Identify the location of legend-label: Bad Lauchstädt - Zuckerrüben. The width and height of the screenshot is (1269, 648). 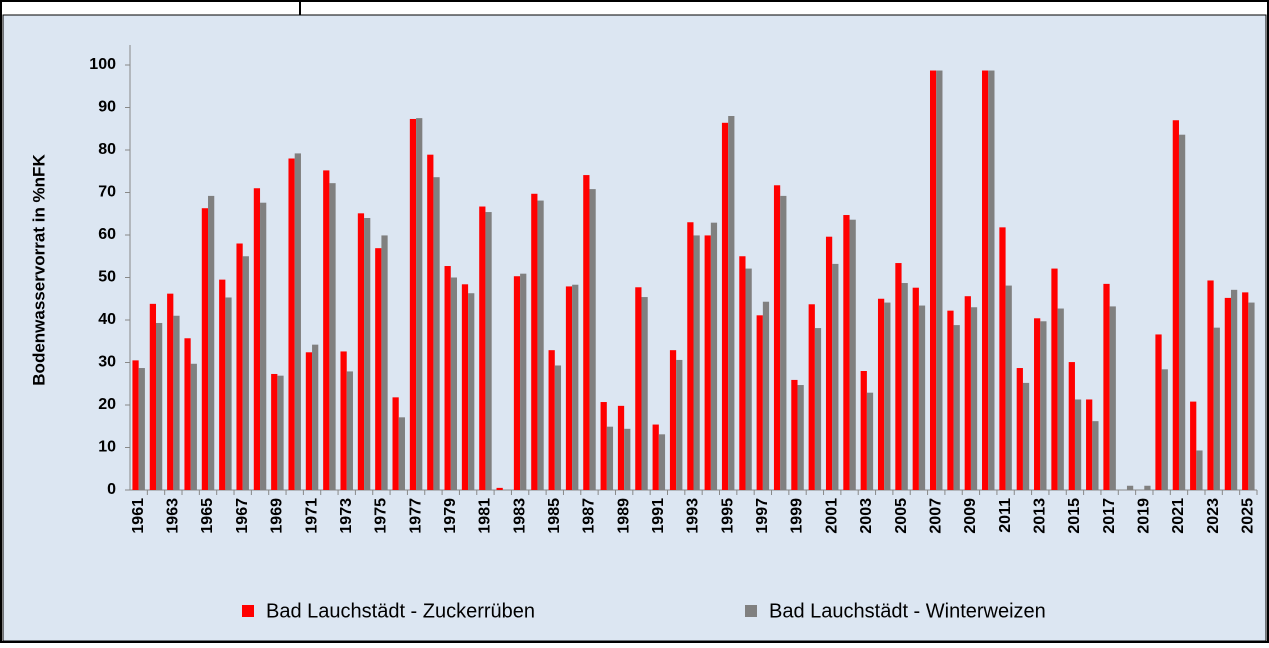
(400, 611).